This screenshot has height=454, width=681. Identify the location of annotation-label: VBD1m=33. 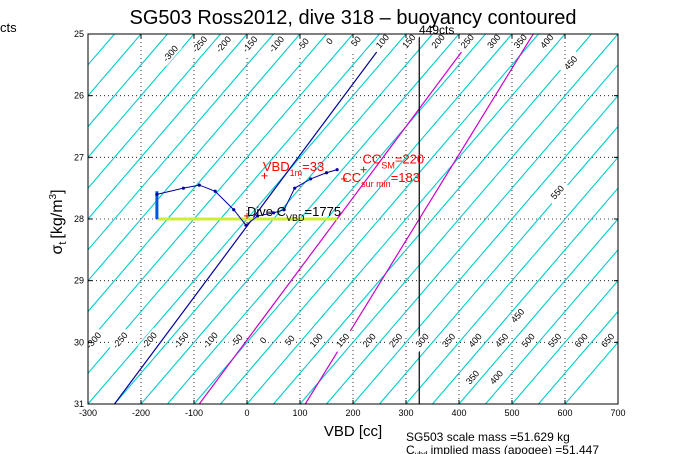
(293, 168).